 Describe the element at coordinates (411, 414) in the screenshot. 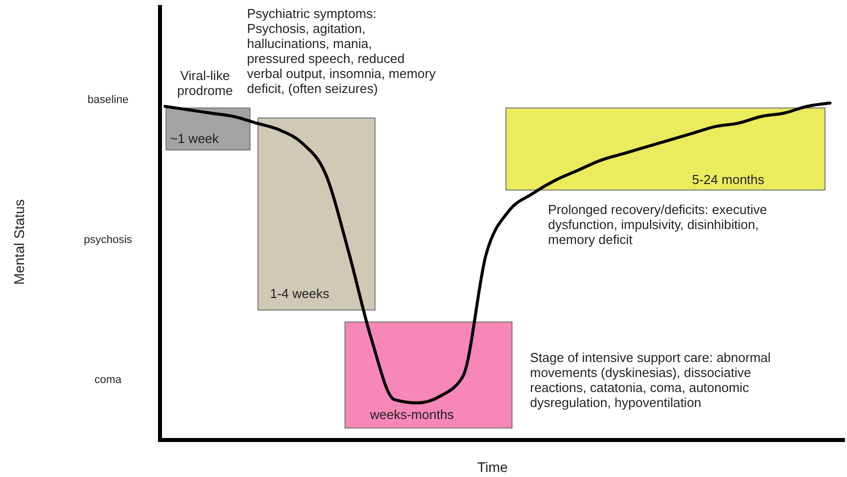

I see `annotation: weeks-months` at that location.